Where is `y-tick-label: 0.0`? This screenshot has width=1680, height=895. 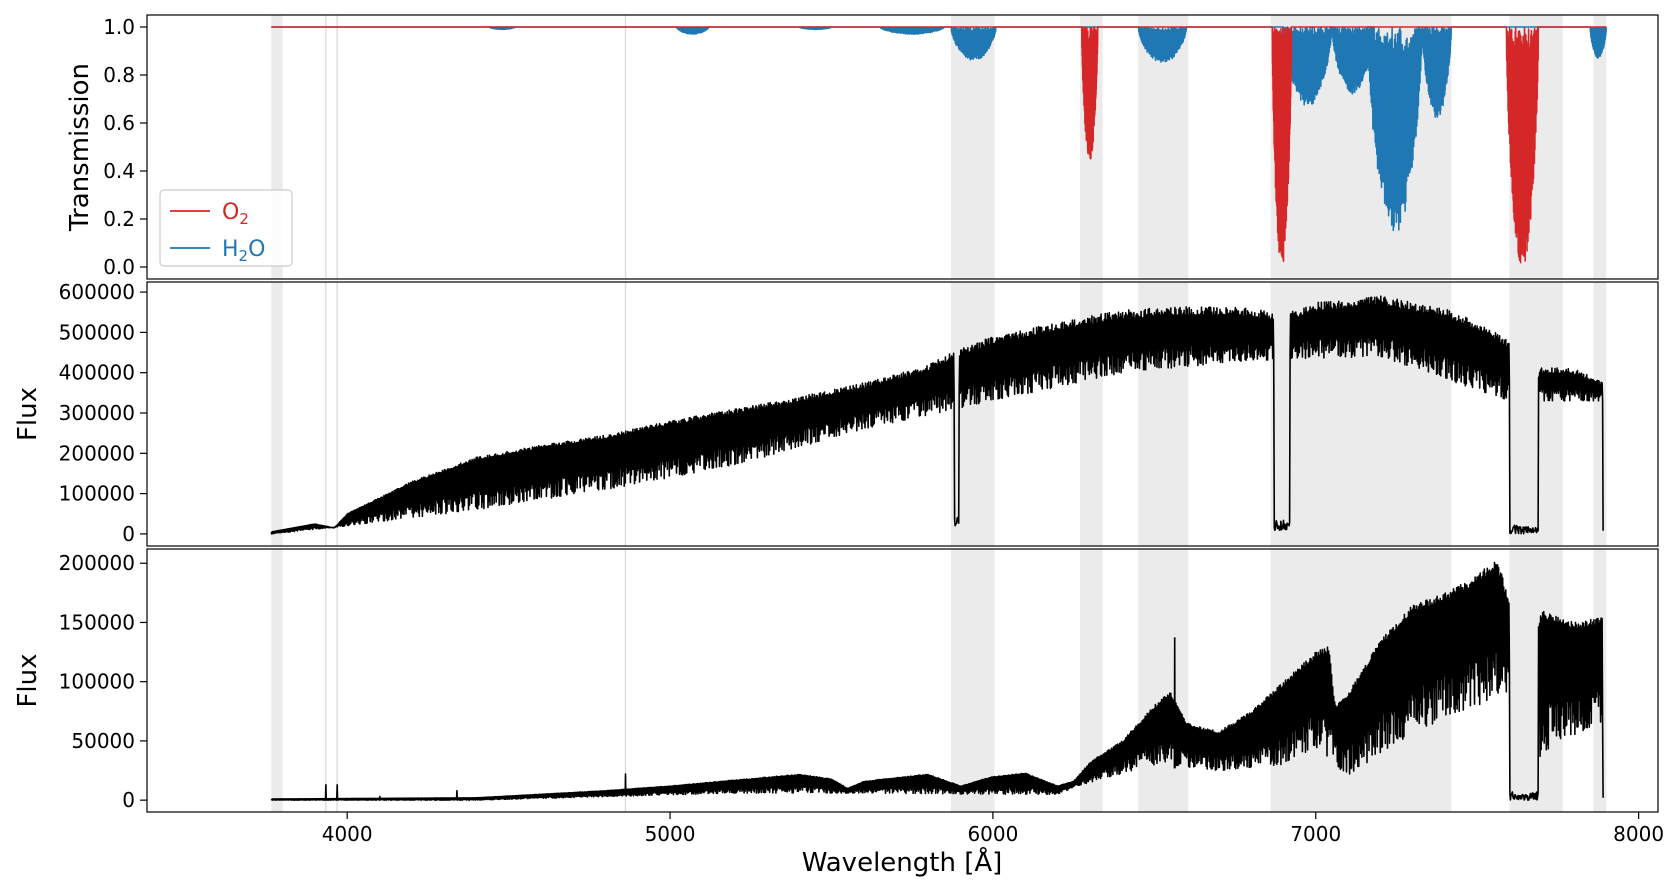
y-tick-label: 0.0 is located at coordinates (119, 267).